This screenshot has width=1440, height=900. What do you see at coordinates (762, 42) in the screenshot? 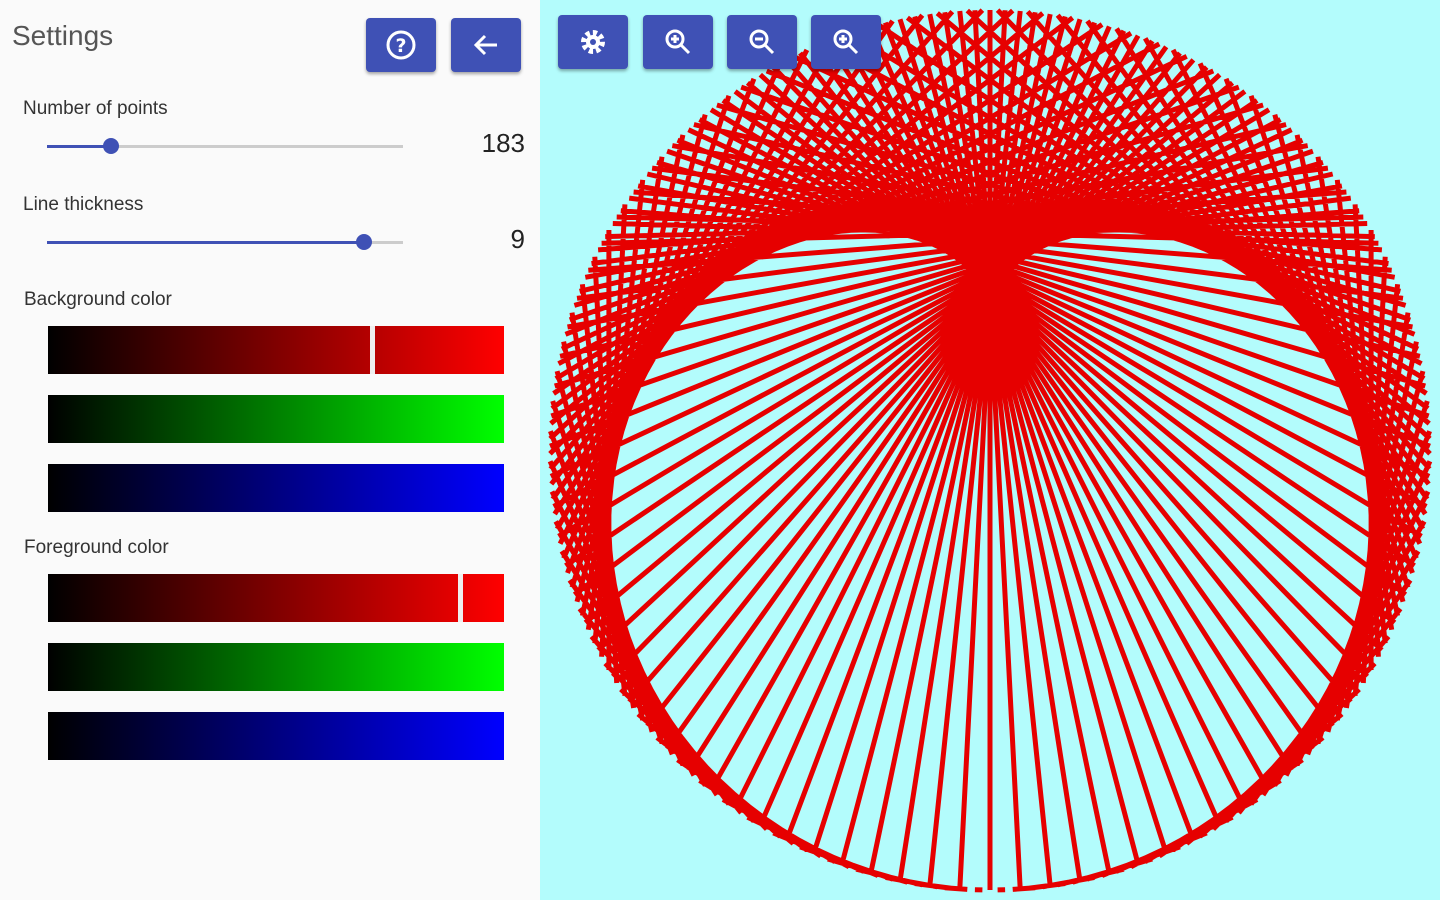
I see `zoom-out-button` at bounding box center [762, 42].